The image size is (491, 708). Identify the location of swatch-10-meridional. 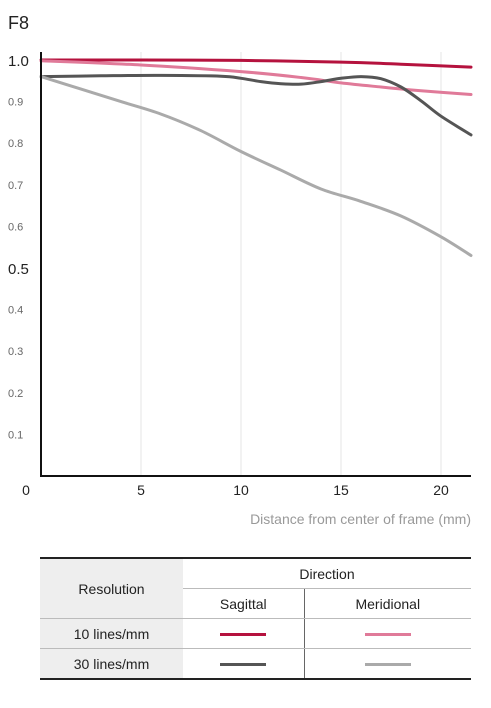
(387, 635).